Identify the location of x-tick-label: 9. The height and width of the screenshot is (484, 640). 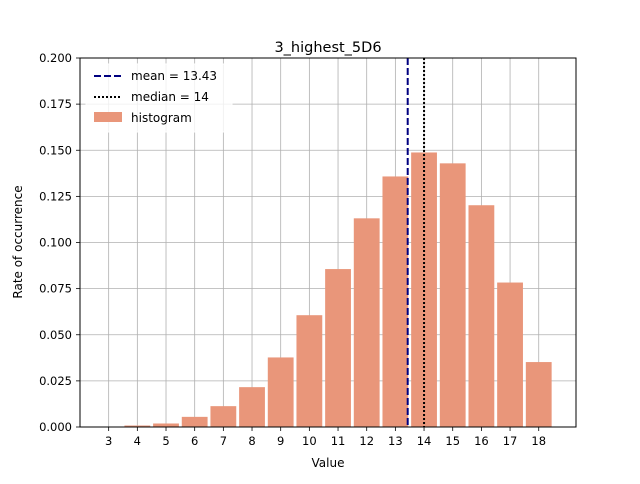
(280, 441).